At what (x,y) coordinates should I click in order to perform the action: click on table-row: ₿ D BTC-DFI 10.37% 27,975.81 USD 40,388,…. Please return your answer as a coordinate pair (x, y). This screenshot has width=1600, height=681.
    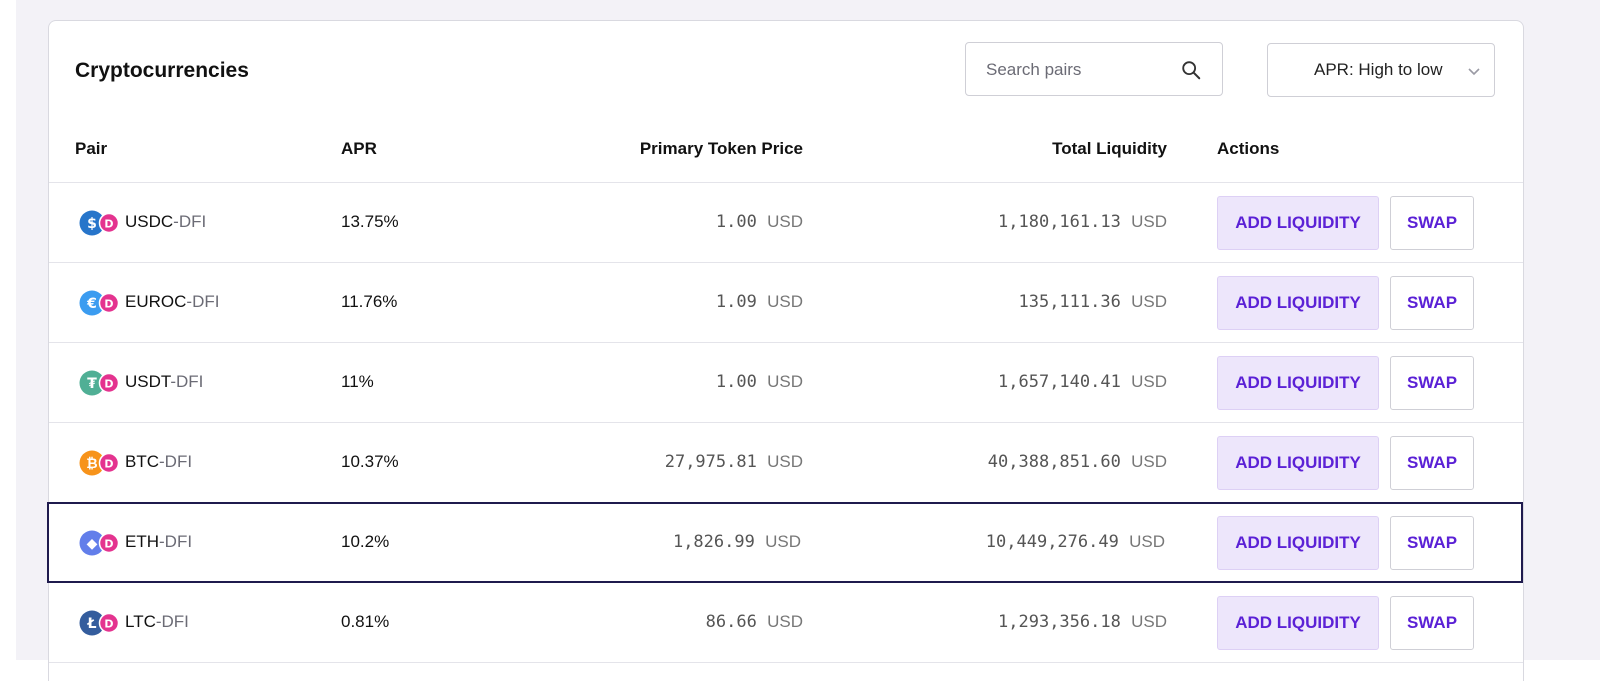
    Looking at the image, I should click on (786, 463).